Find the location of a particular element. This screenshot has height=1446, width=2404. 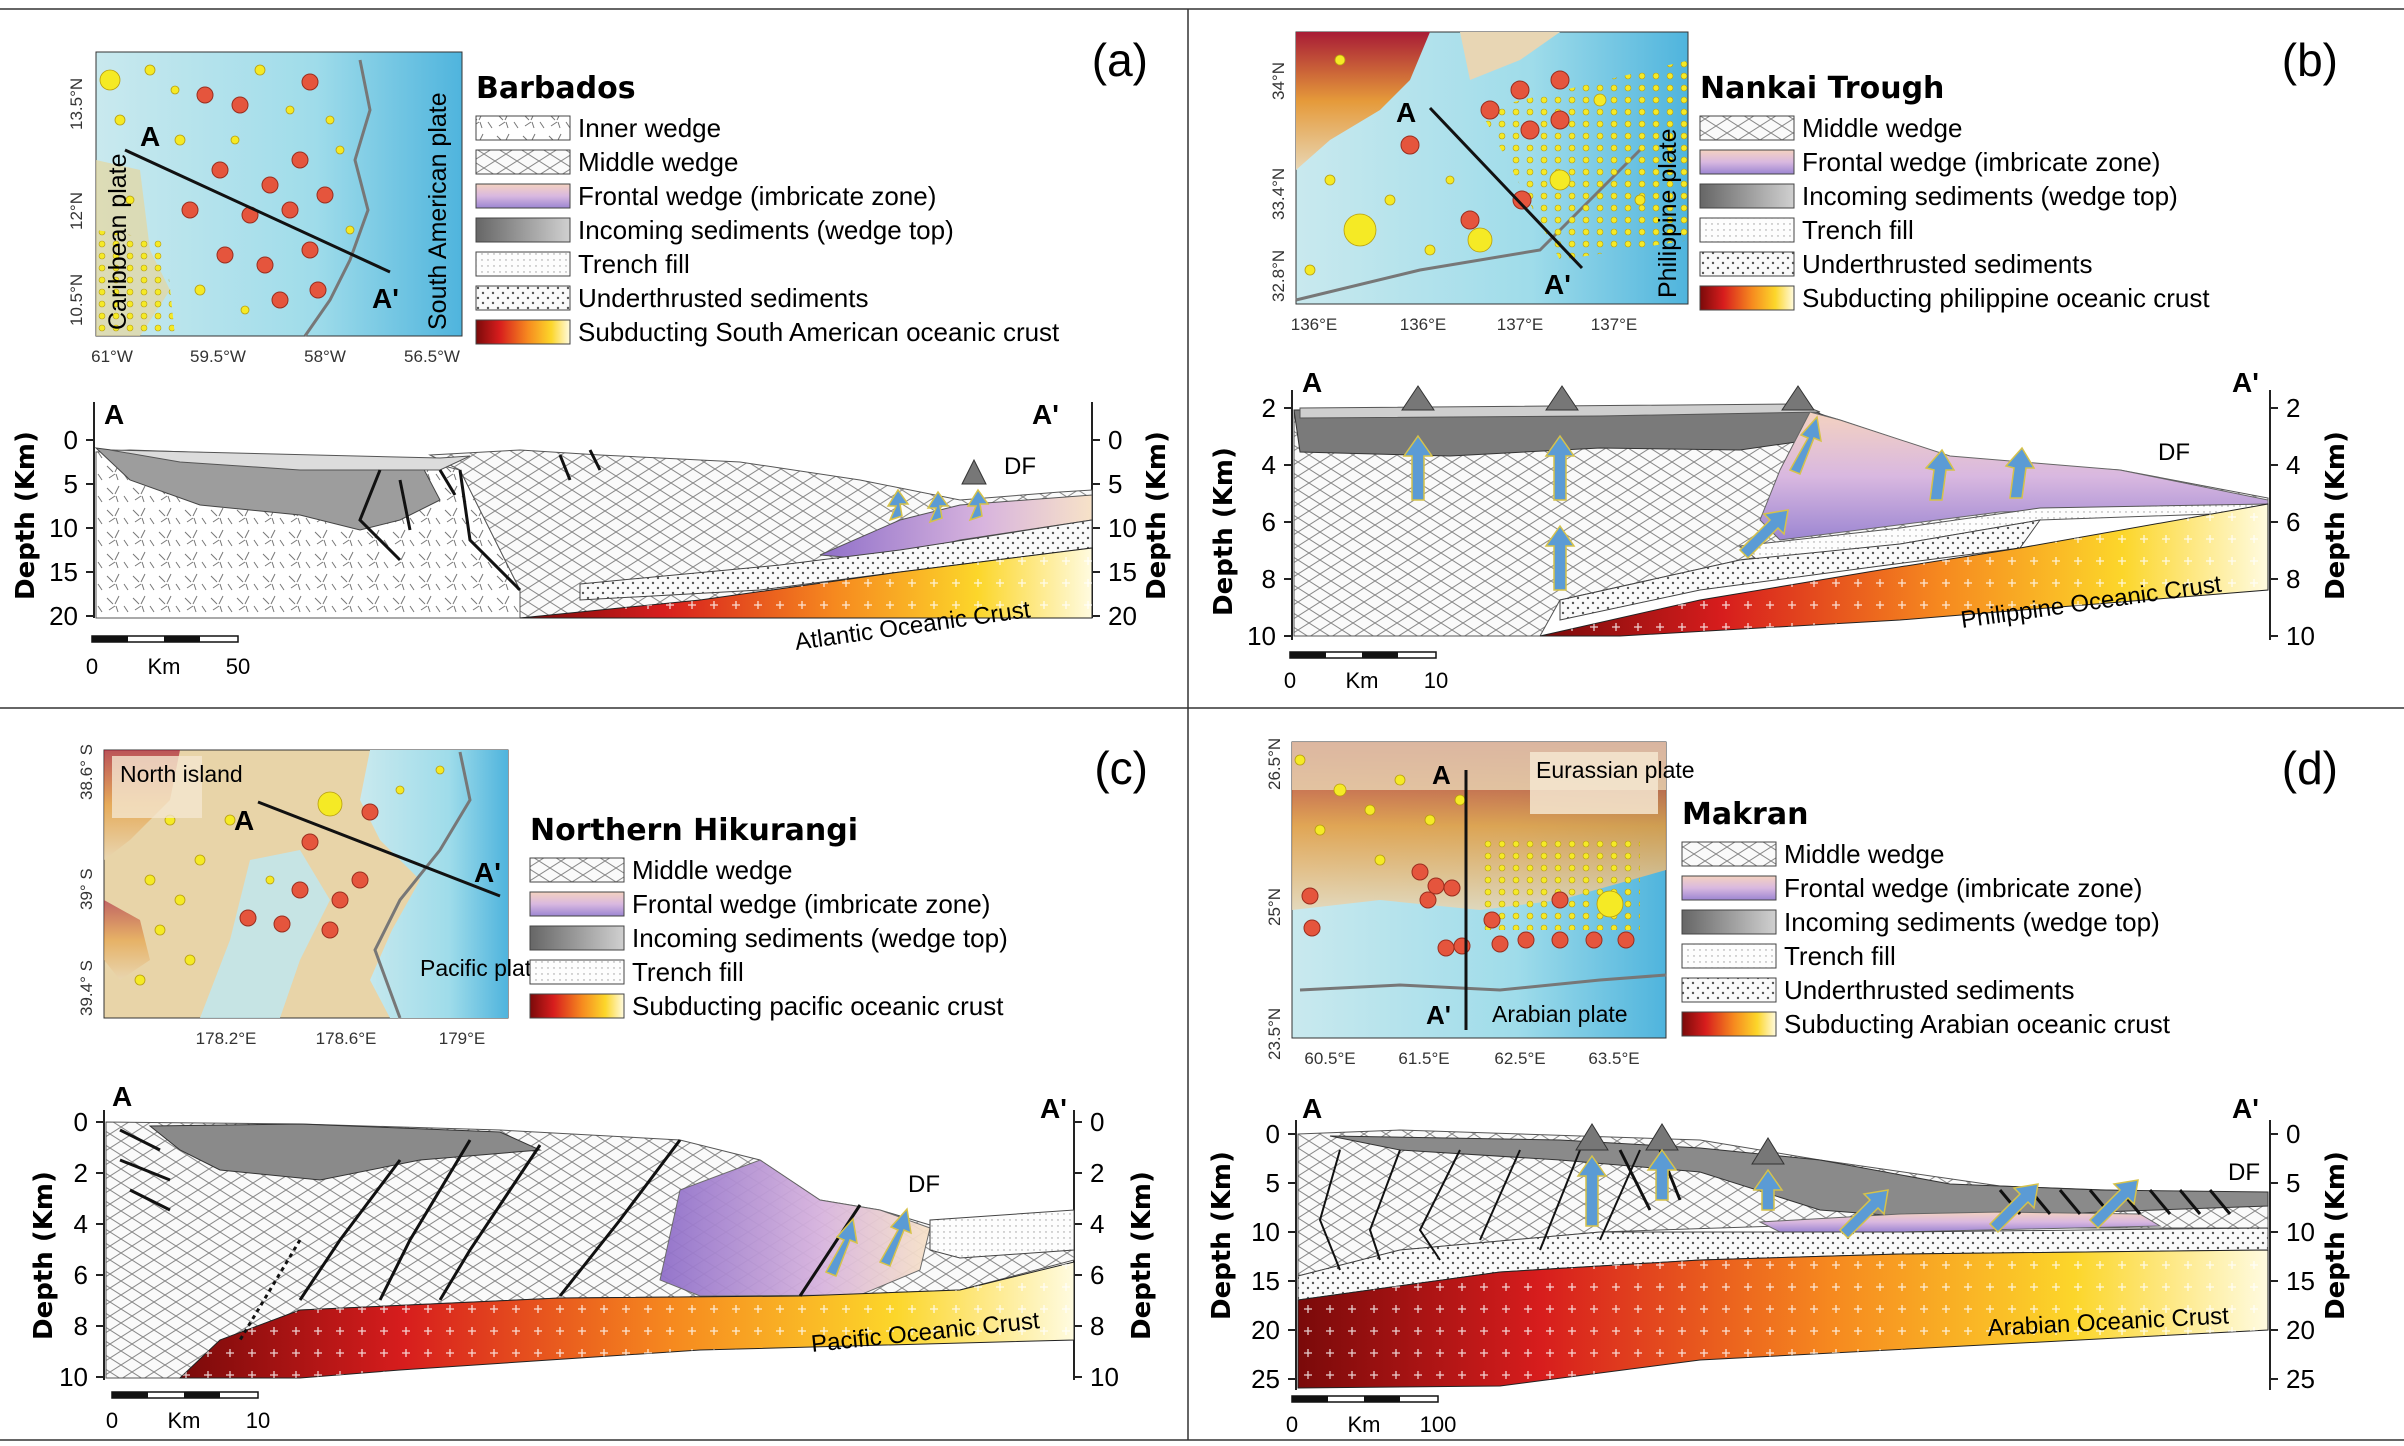

legend-label: Underthrusted sediments is located at coordinates (723, 298).